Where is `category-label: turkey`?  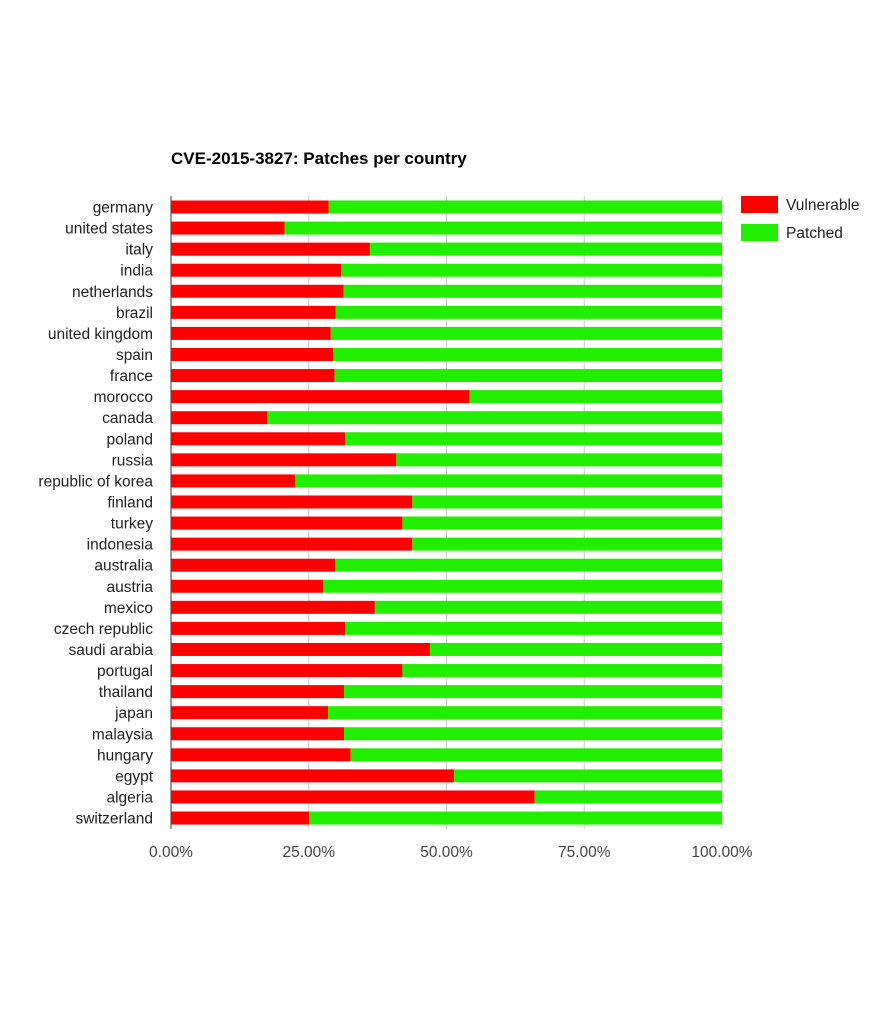
category-label: turkey is located at coordinates (132, 524).